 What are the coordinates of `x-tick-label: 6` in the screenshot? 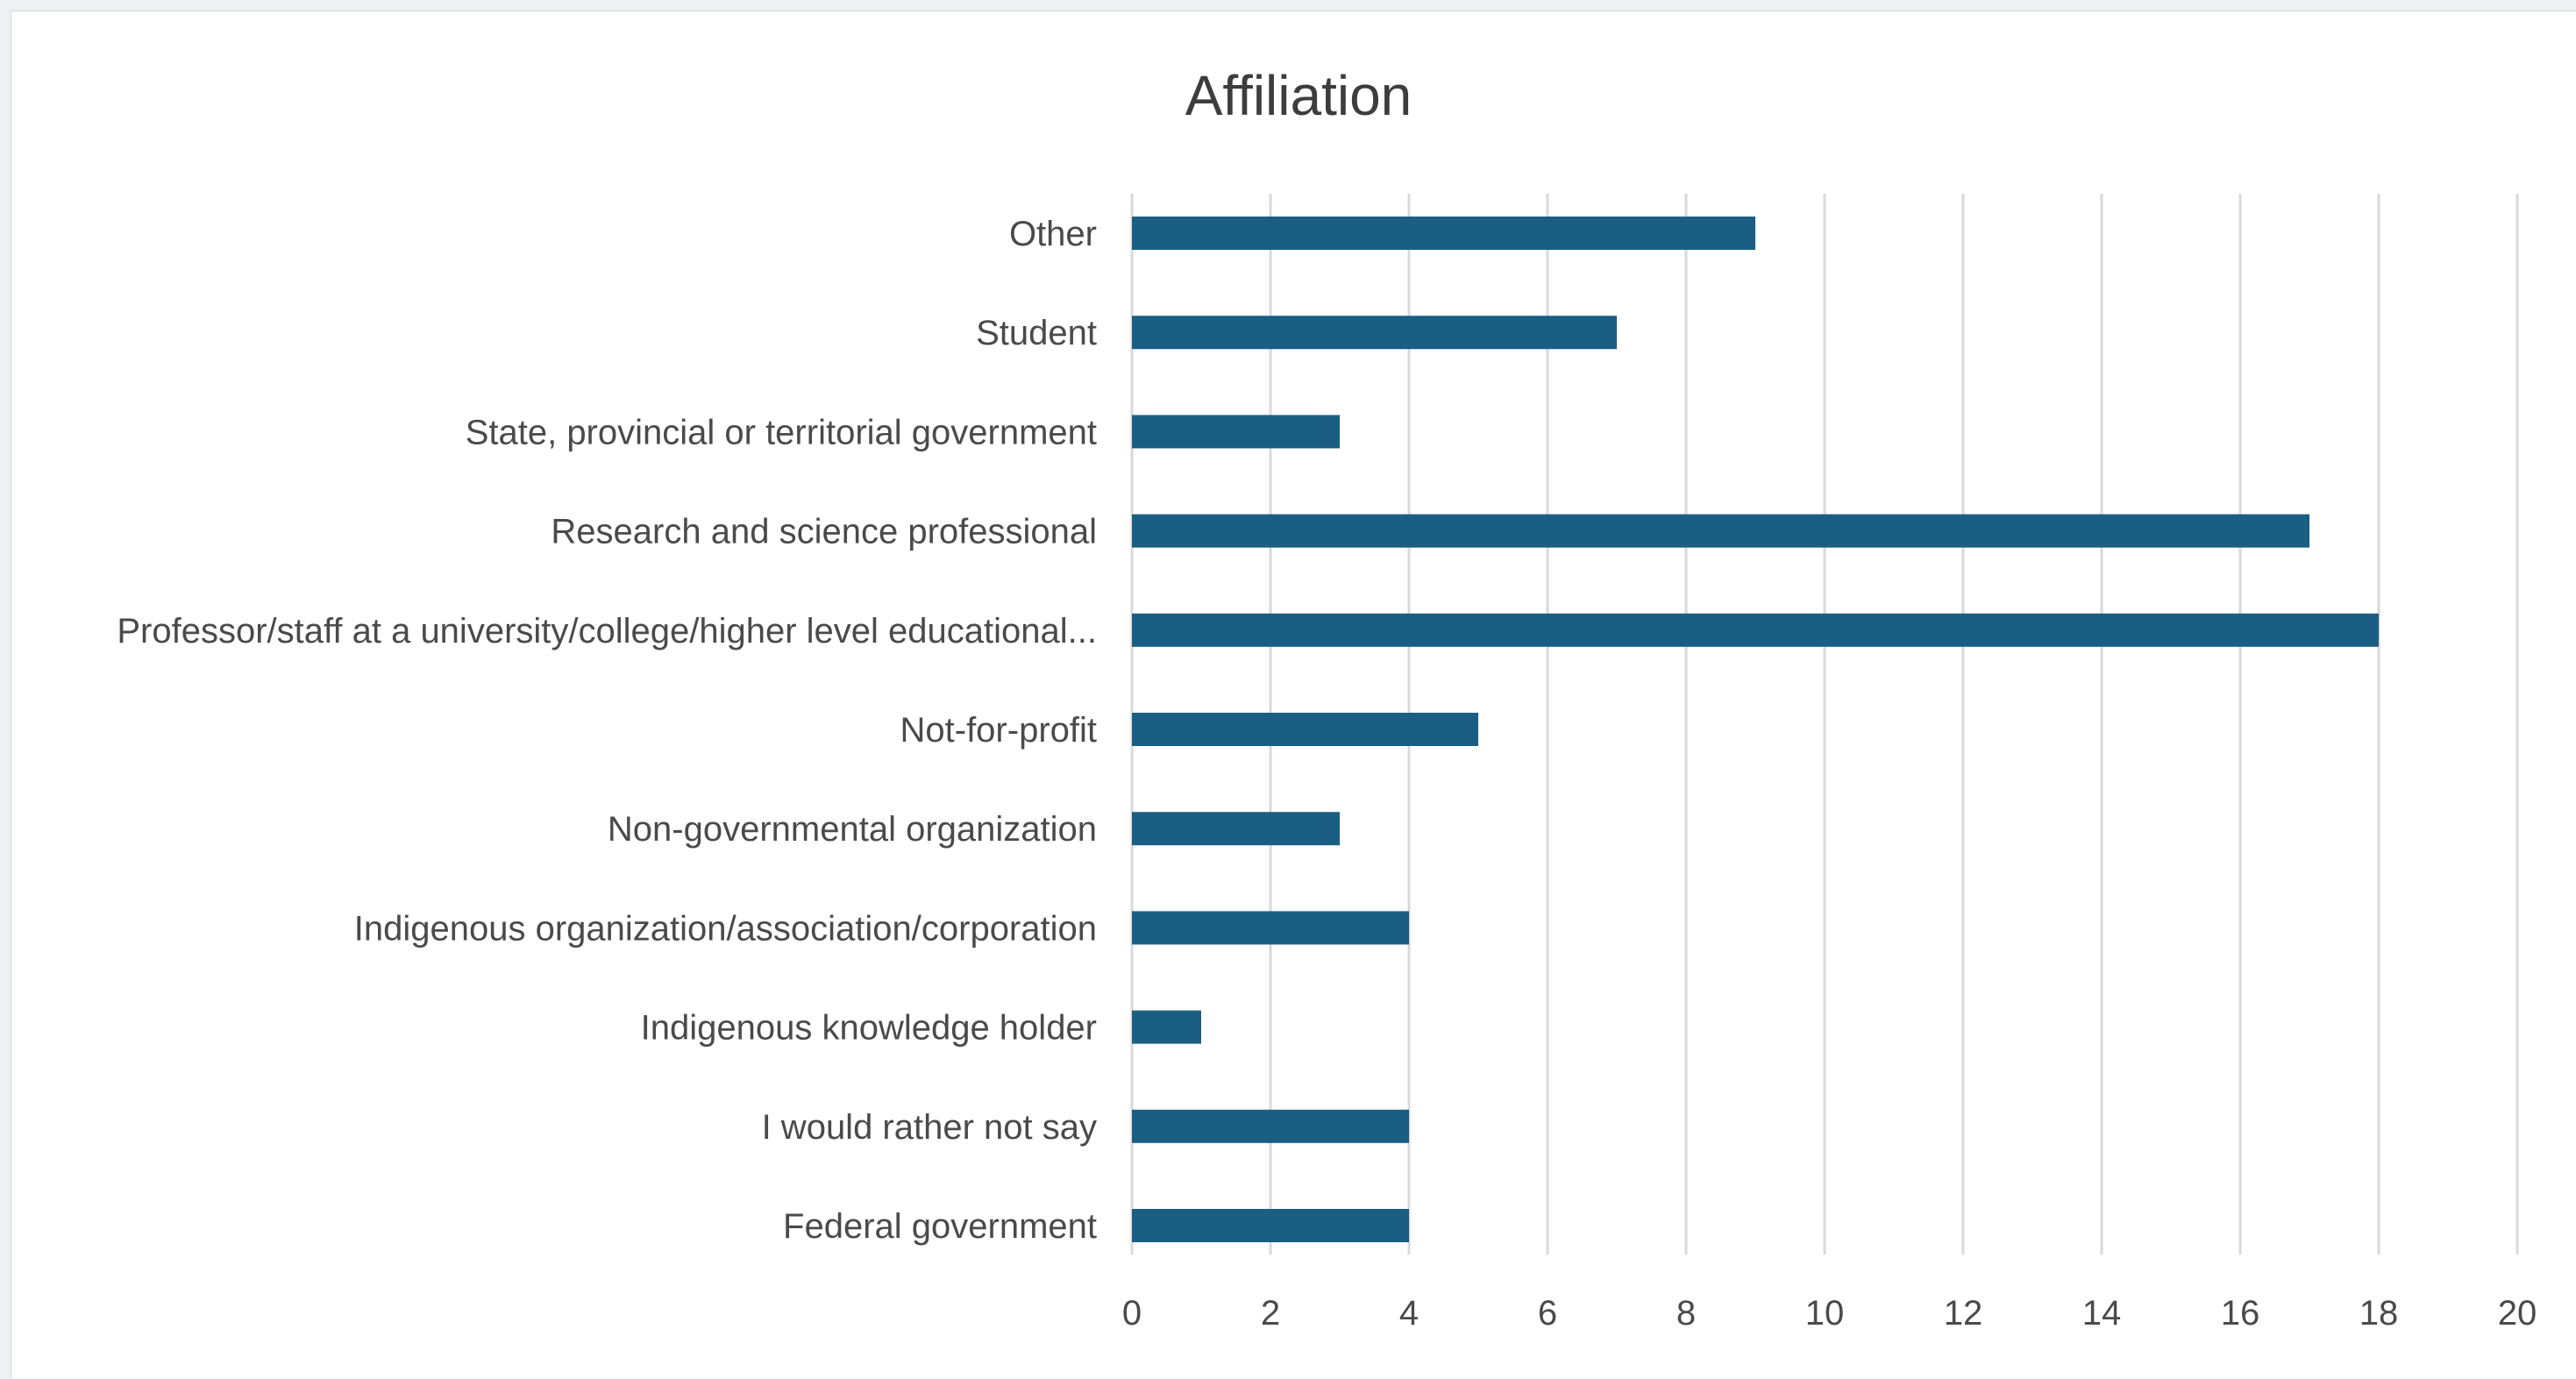 It's located at (1547, 1313).